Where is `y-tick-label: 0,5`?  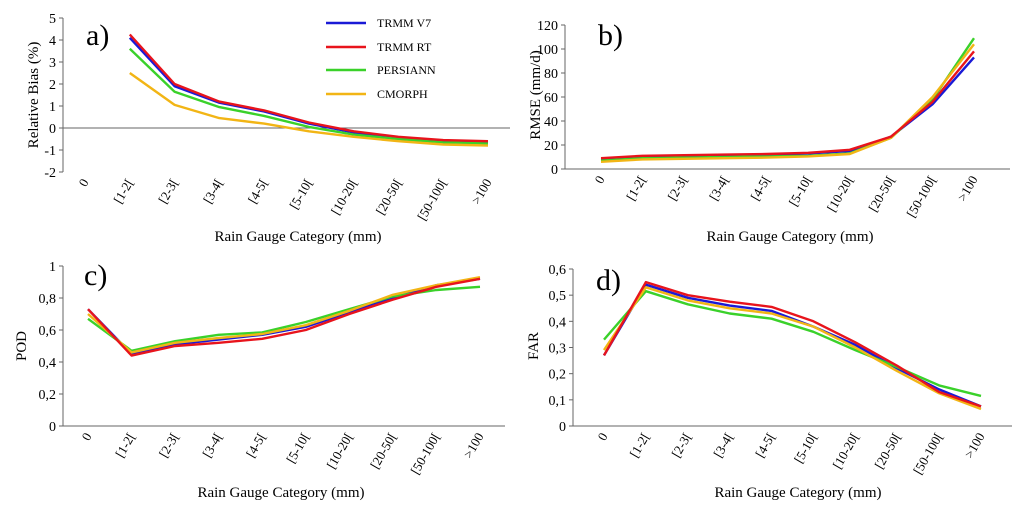 y-tick-label: 0,5 is located at coordinates (558, 296).